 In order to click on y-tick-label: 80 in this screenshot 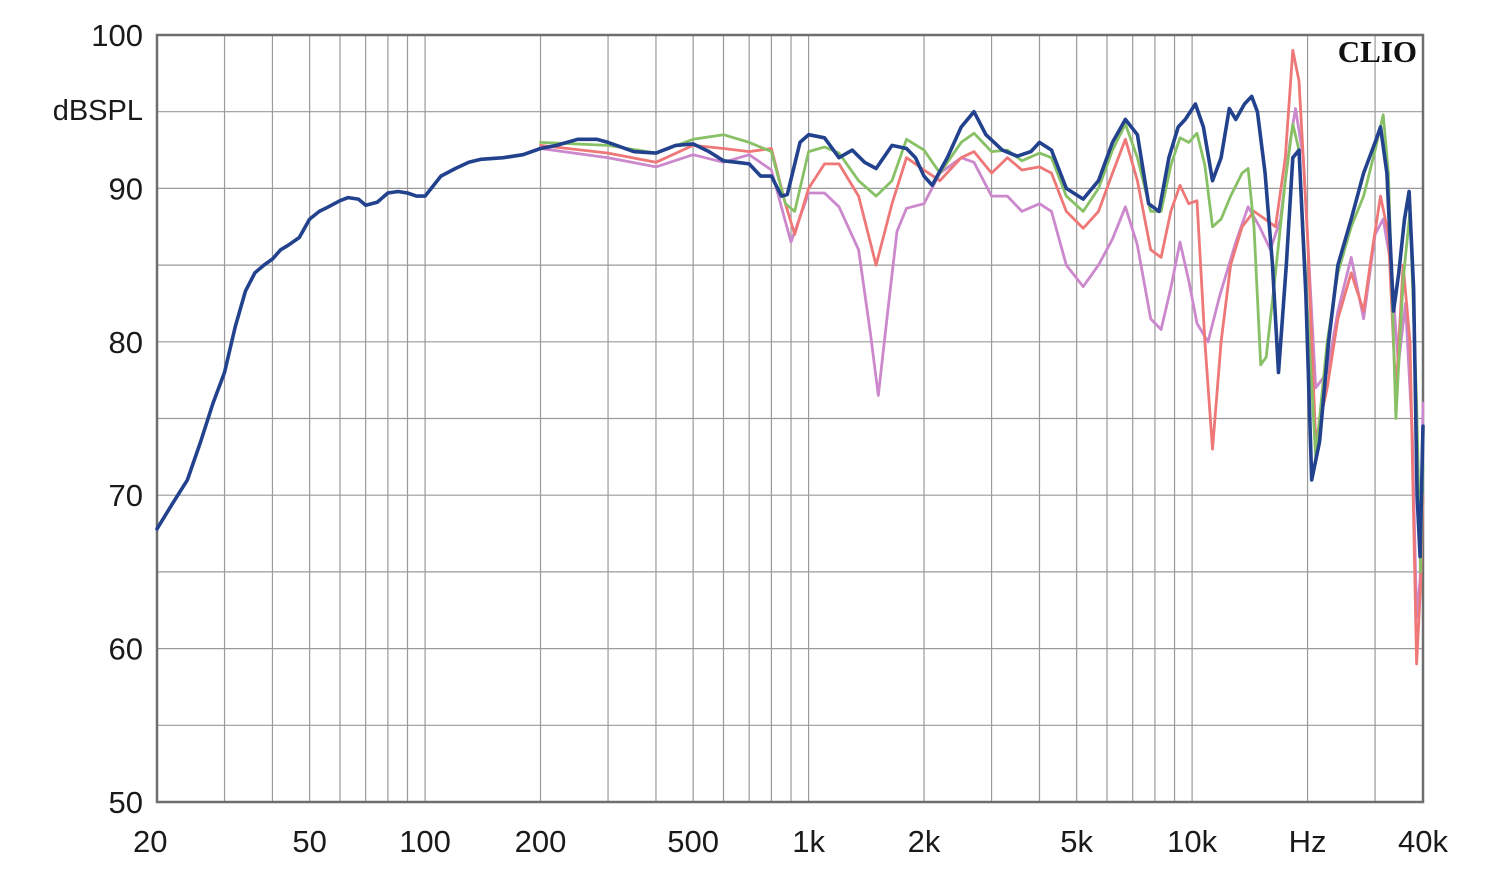, I will do `click(126, 342)`.